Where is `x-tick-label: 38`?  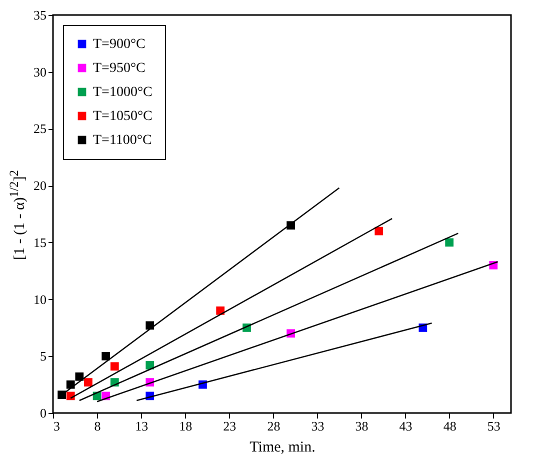
x-tick-label: 38 is located at coordinates (361, 426).